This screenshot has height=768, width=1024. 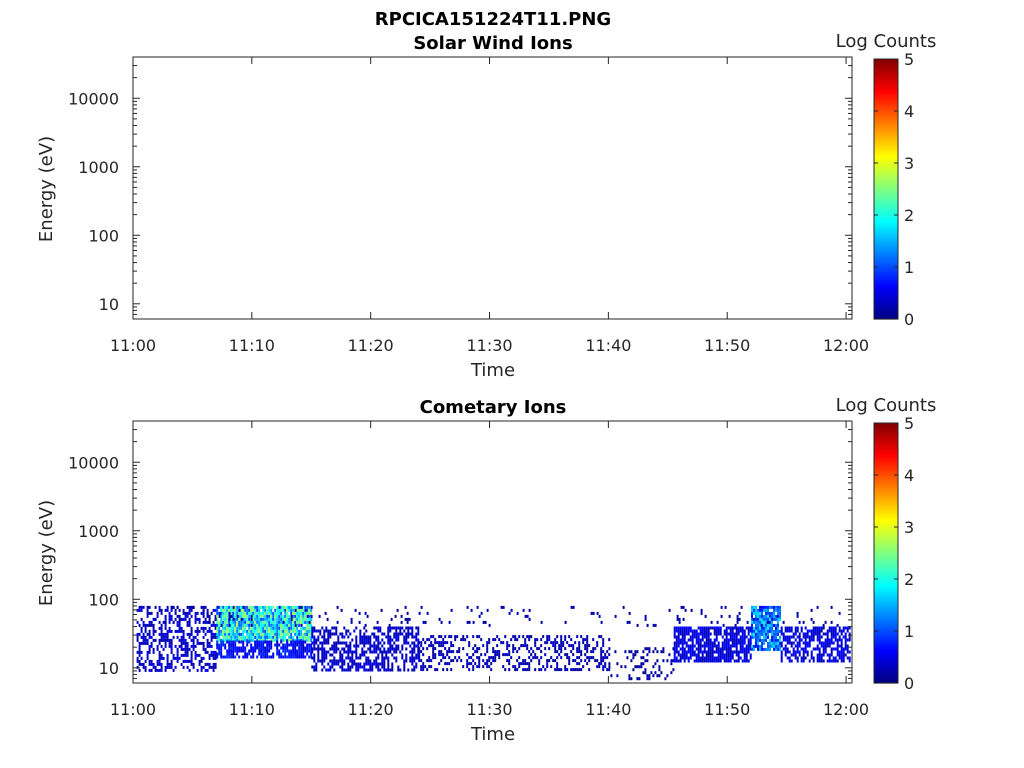 I want to click on colorbar-tick-label: 3, so click(x=909, y=163).